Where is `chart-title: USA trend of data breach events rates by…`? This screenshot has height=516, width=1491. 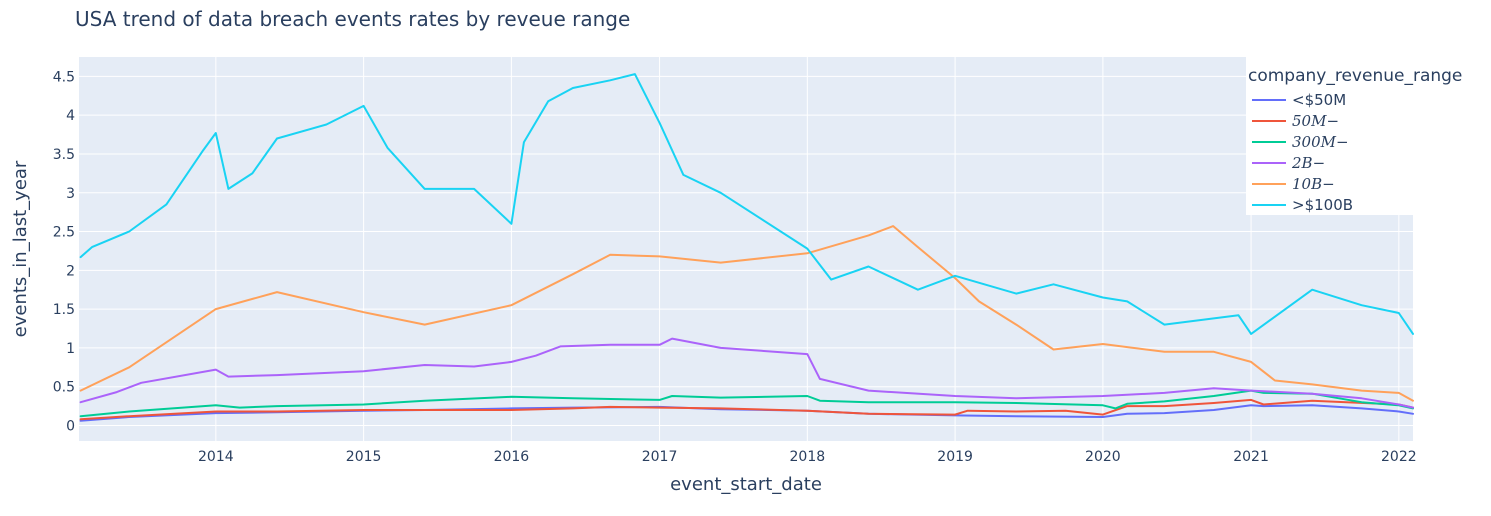
chart-title: USA trend of data breach events rates by… is located at coordinates (352, 19).